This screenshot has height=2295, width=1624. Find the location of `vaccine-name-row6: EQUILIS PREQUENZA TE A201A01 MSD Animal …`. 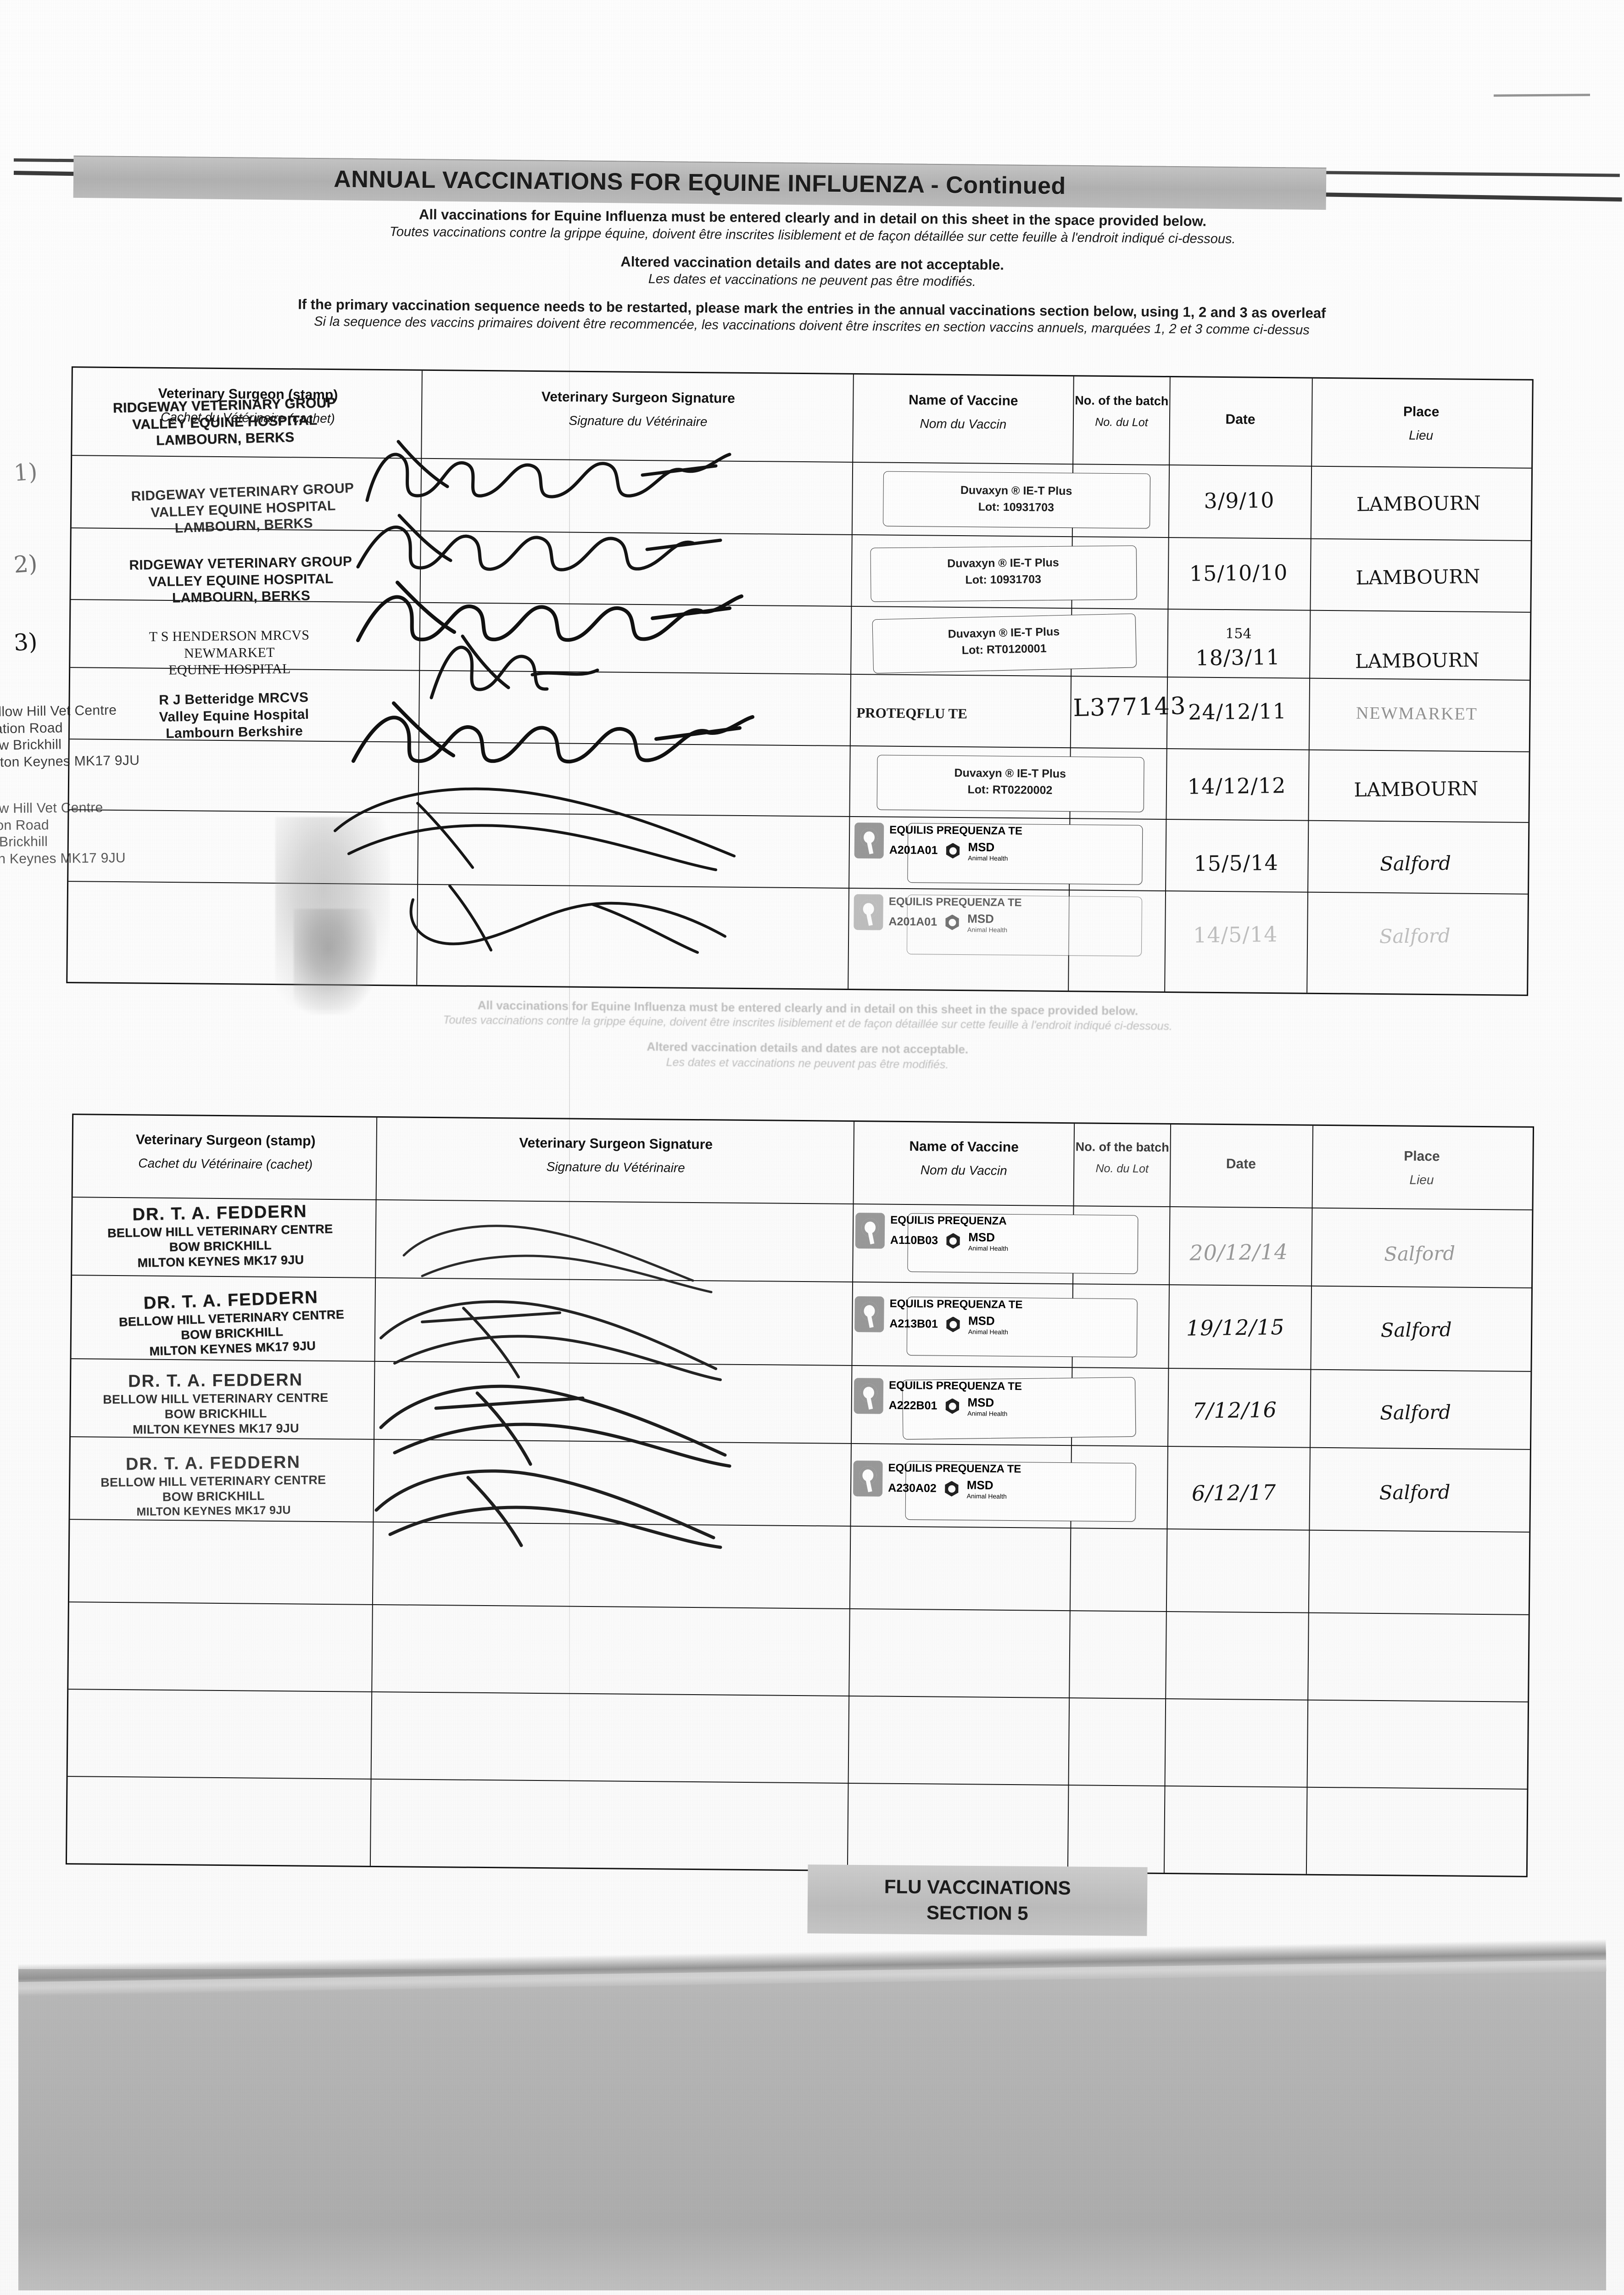

vaccine-name-row6: EQUILIS PREQUENZA TE A201A01 MSD Animal … is located at coordinates (1001, 841).